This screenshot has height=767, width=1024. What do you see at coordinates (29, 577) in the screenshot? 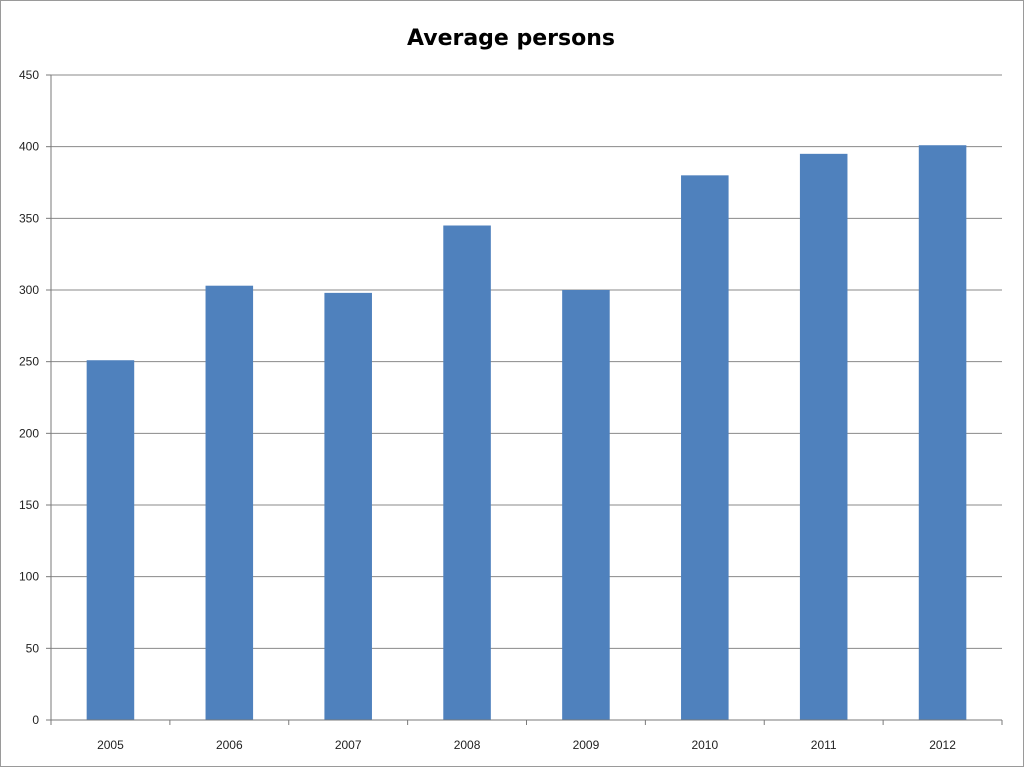
I see `y-tick-label: 100` at bounding box center [29, 577].